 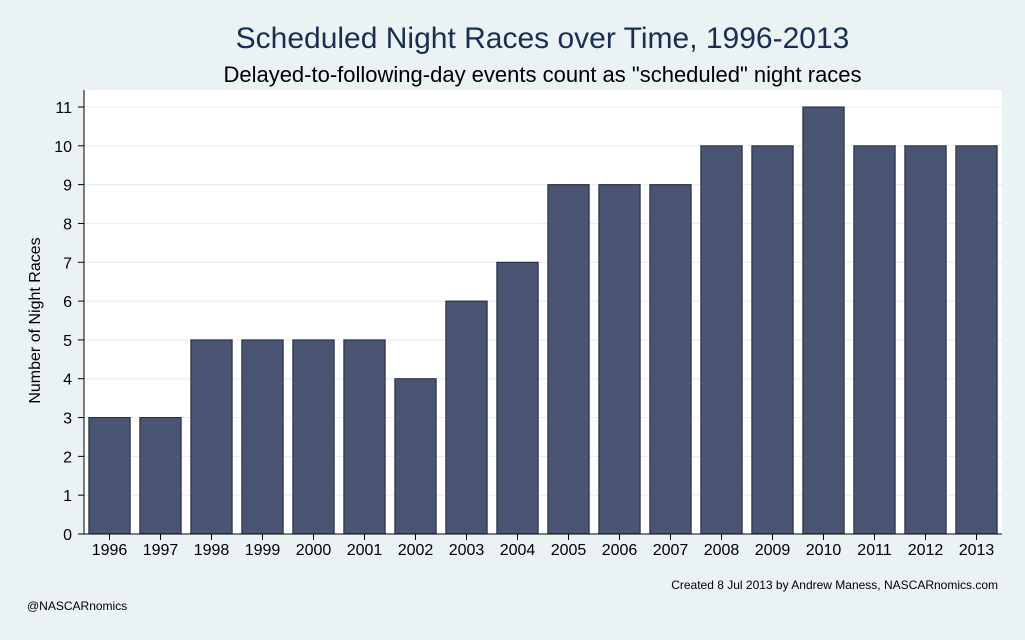 What do you see at coordinates (415, 456) in the screenshot?
I see `bar-2002` at bounding box center [415, 456].